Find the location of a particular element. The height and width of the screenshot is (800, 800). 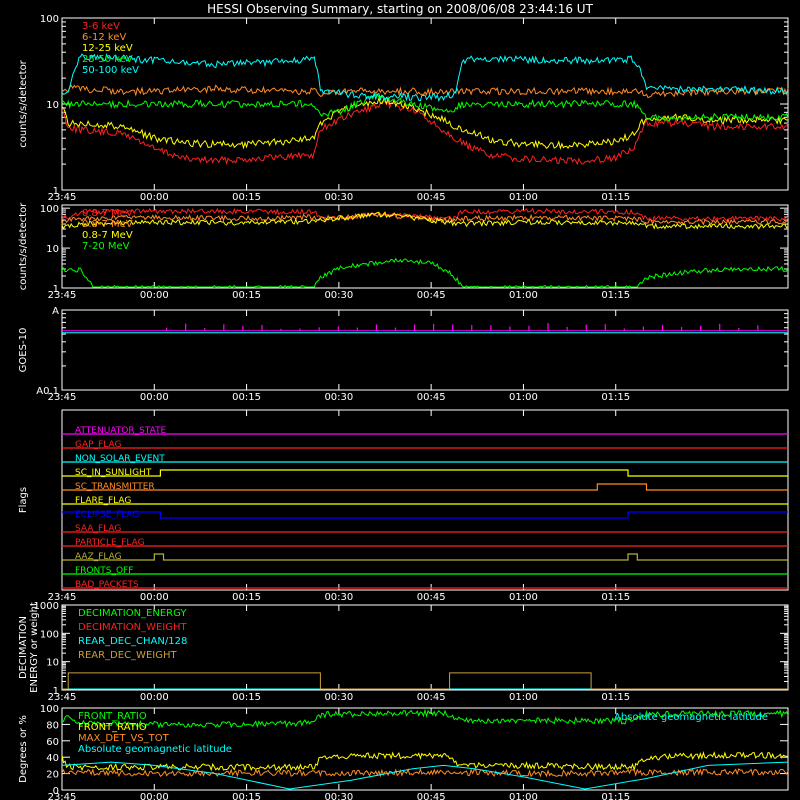

y-tick-label: 40 is located at coordinates (52, 758).